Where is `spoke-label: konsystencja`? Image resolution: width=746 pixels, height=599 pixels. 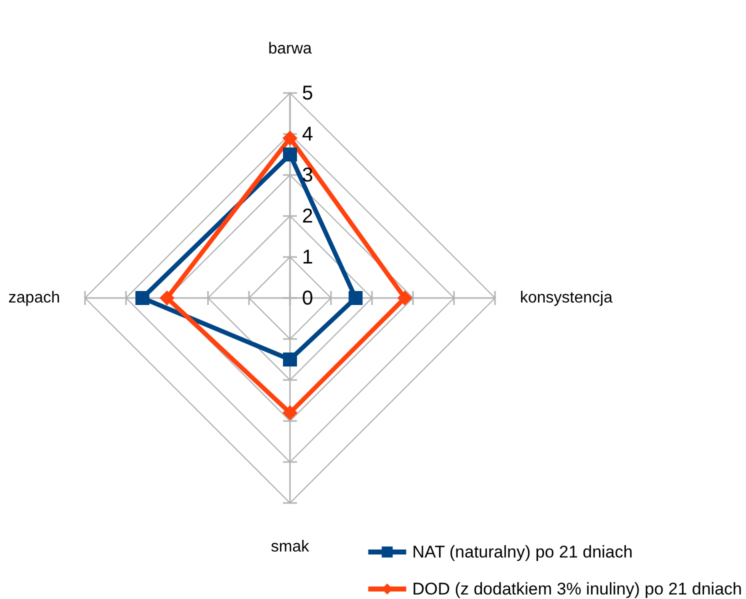
spoke-label: konsystencja is located at coordinates (566, 298).